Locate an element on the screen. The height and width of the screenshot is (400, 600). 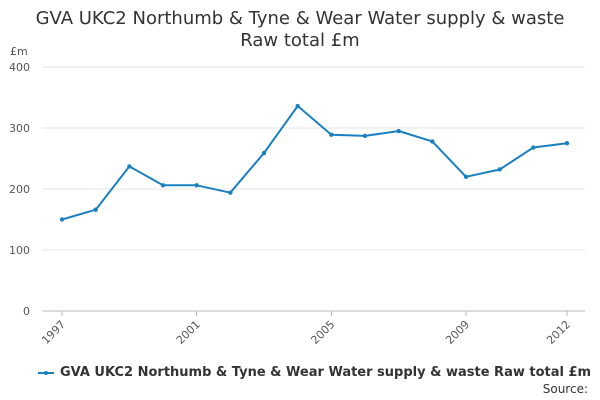
x-tick-label: 2012 is located at coordinates (558, 332).